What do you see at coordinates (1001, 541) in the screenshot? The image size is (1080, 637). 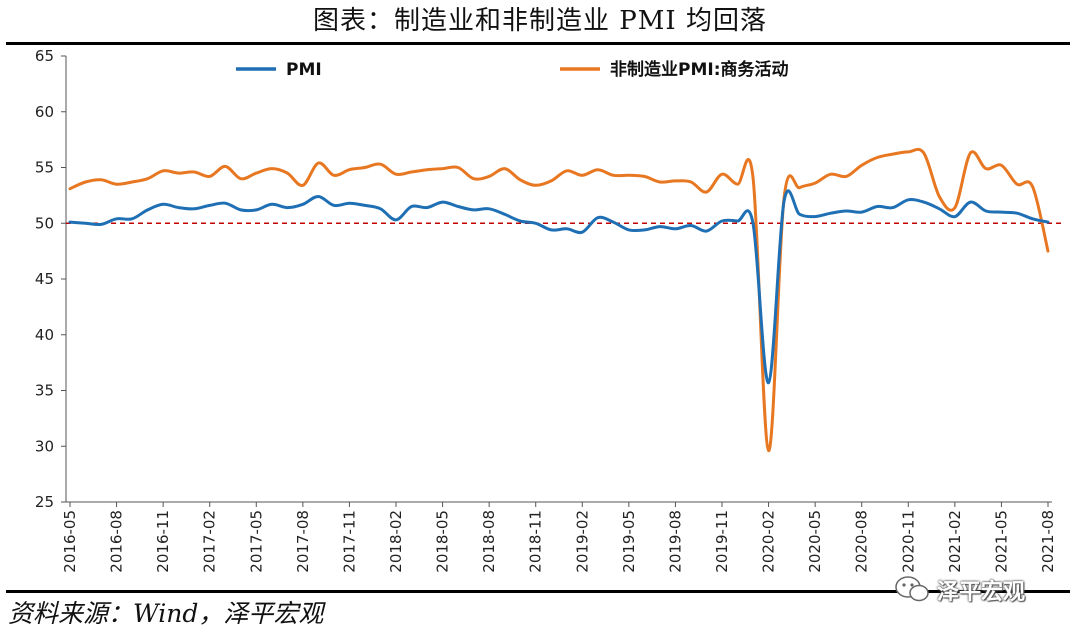 I see `x-tick-label: 2021-05` at bounding box center [1001, 541].